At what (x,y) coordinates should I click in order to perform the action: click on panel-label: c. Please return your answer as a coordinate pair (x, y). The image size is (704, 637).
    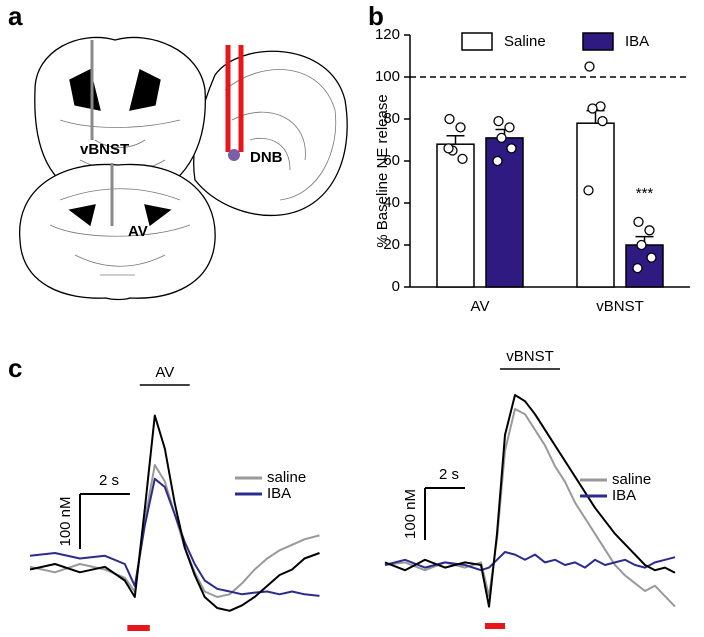
    Looking at the image, I should click on (15, 368).